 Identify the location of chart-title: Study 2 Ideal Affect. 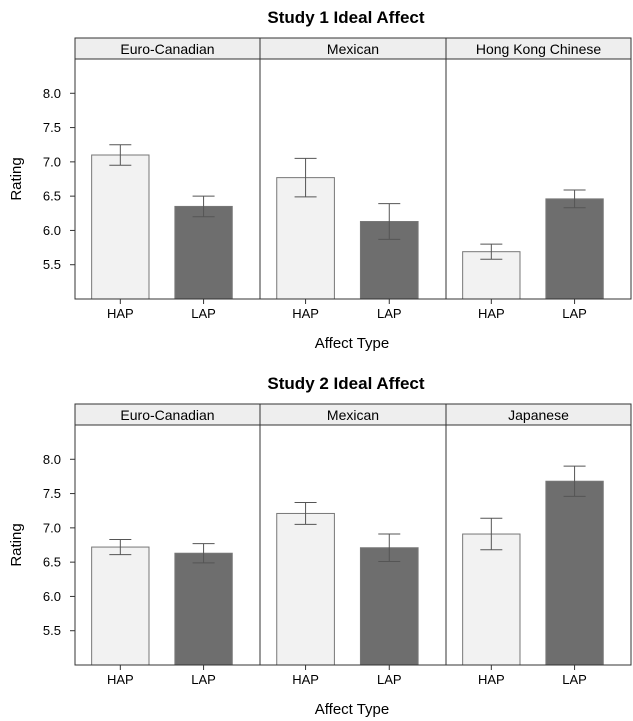
(345, 383).